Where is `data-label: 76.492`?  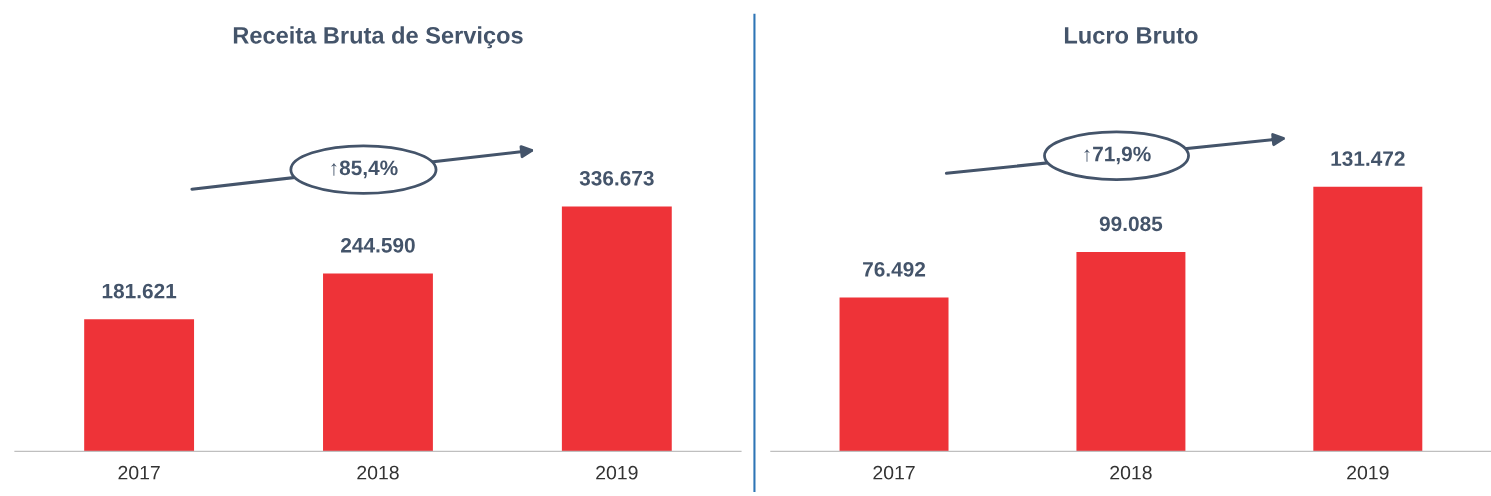
data-label: 76.492 is located at coordinates (894, 269).